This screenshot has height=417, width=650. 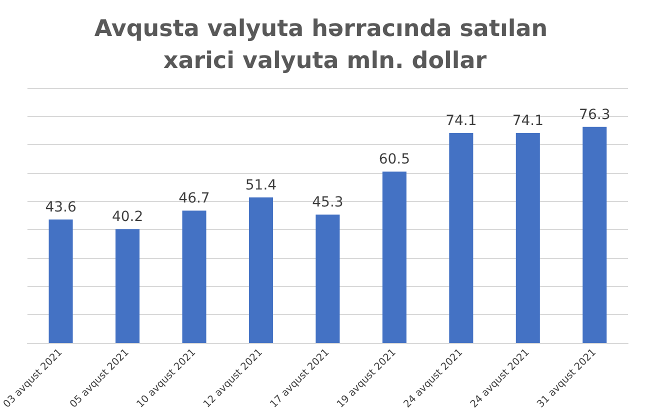 I want to click on chart-title: Avqusta valyuta hərracında satılan xarici valyuta mln. dollar, so click(x=325, y=45).